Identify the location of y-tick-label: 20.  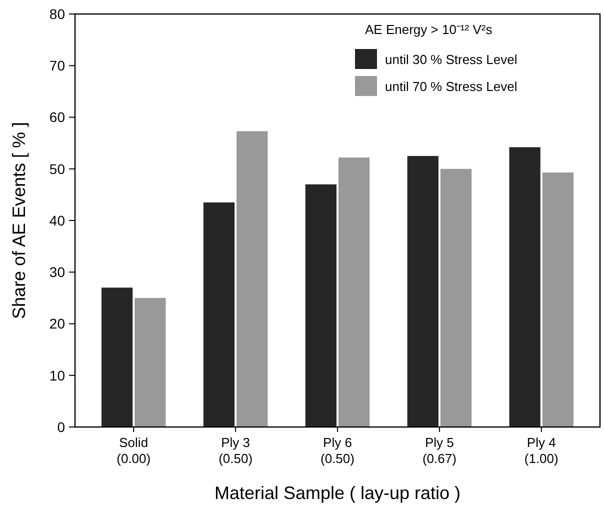
(57, 324).